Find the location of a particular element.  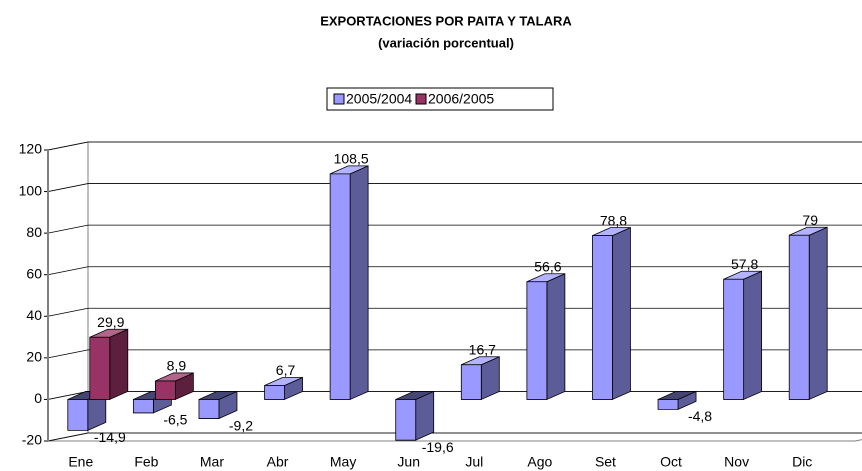

data-label: -4,8 is located at coordinates (700, 416).